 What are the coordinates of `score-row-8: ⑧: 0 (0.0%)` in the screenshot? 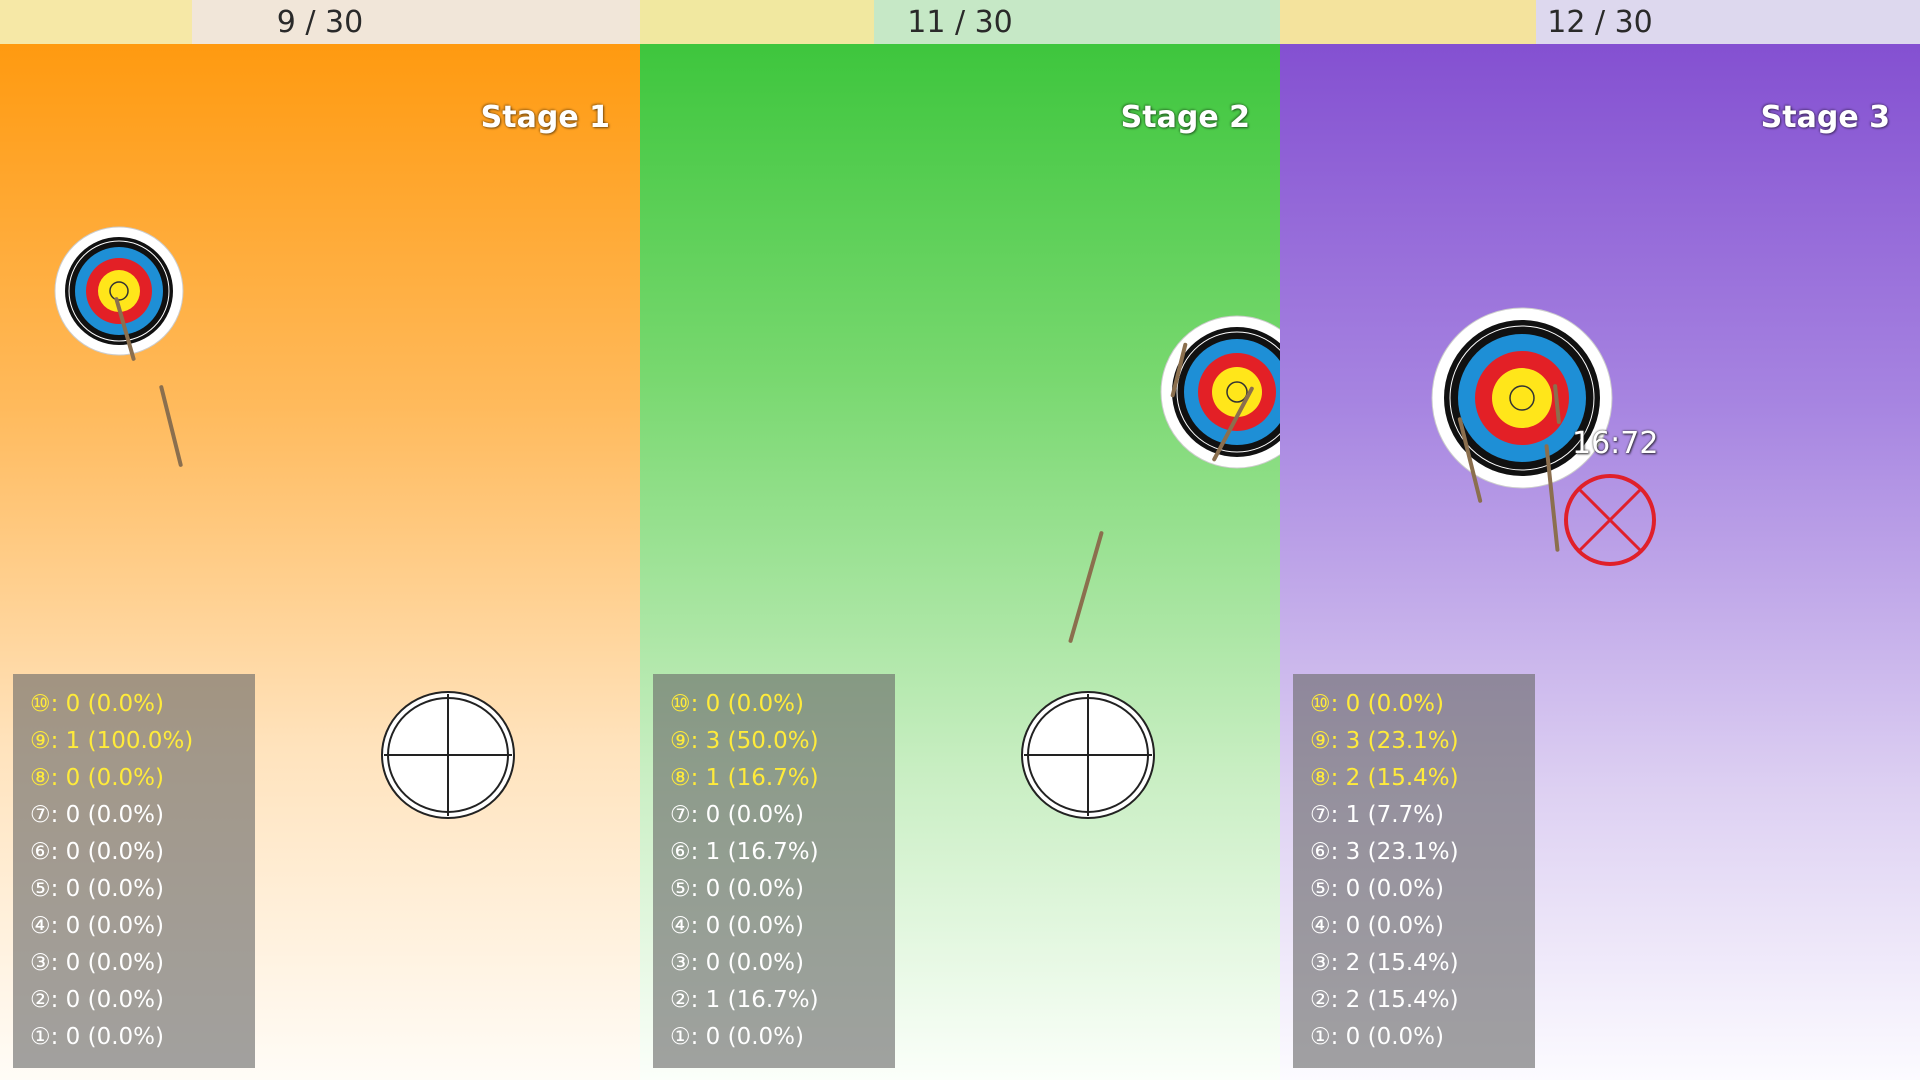 It's located at (97, 778).